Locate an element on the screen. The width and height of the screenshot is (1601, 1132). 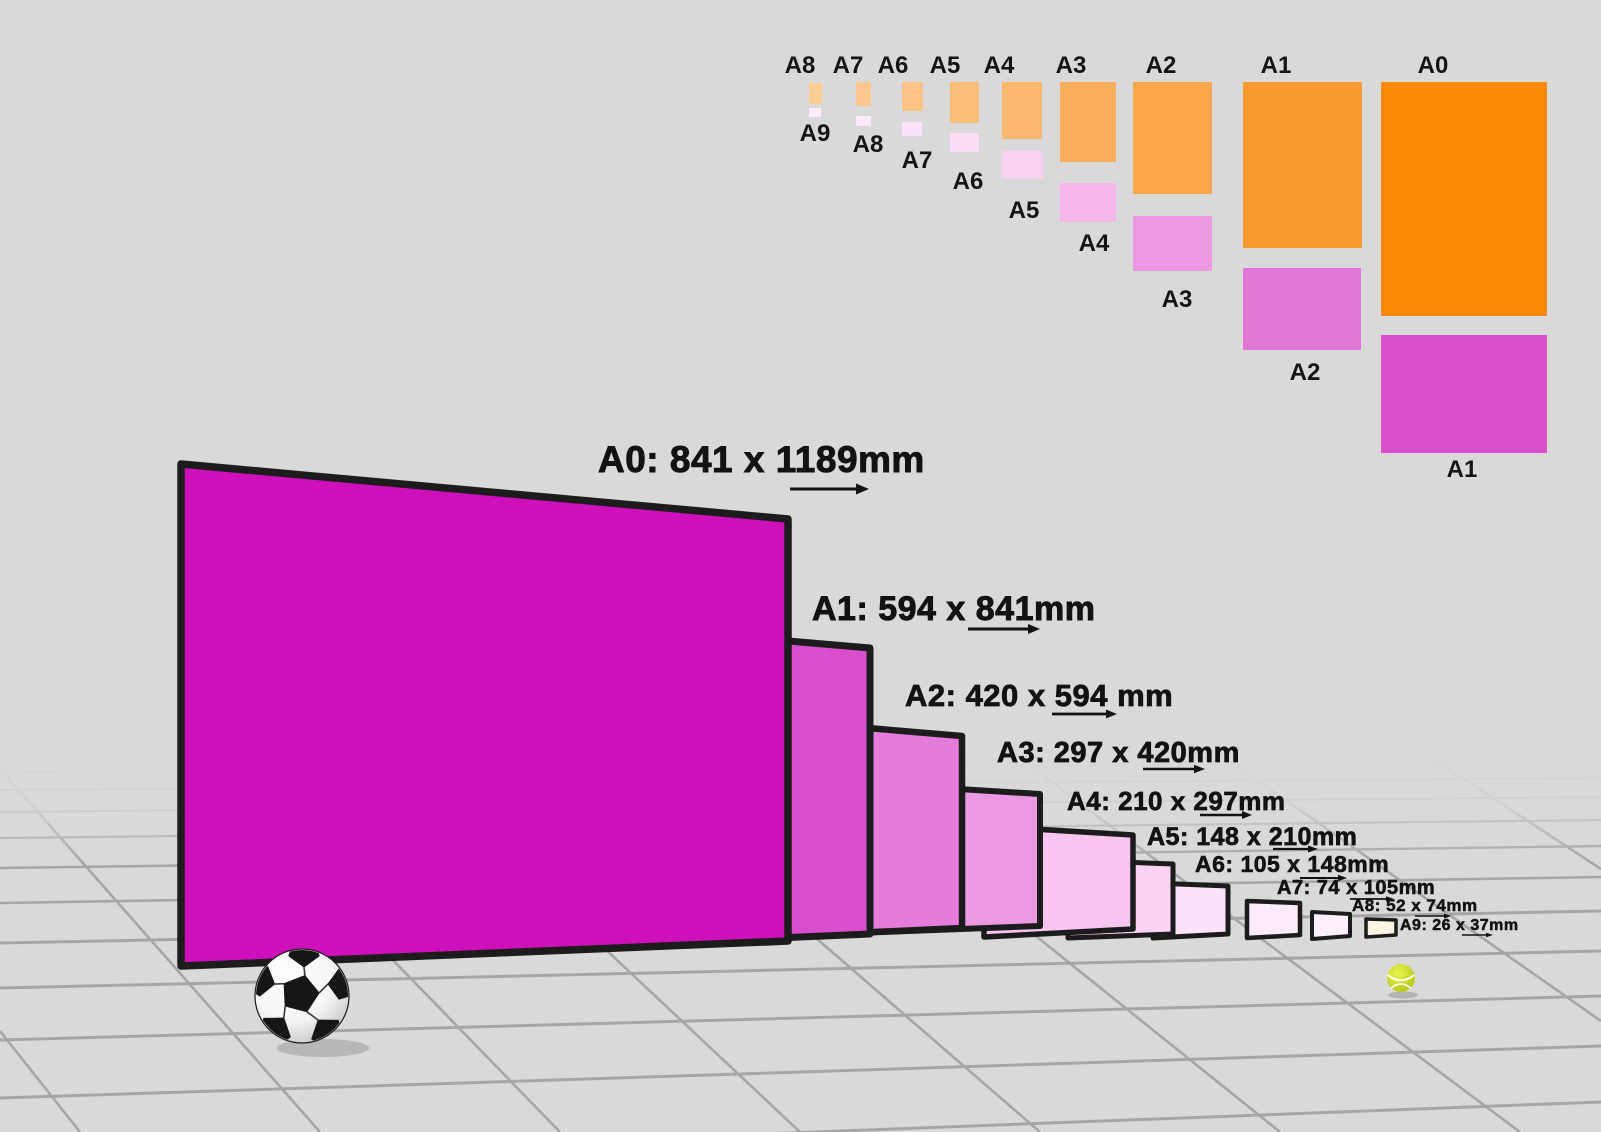
a2-landscape-rect is located at coordinates (1302, 309).